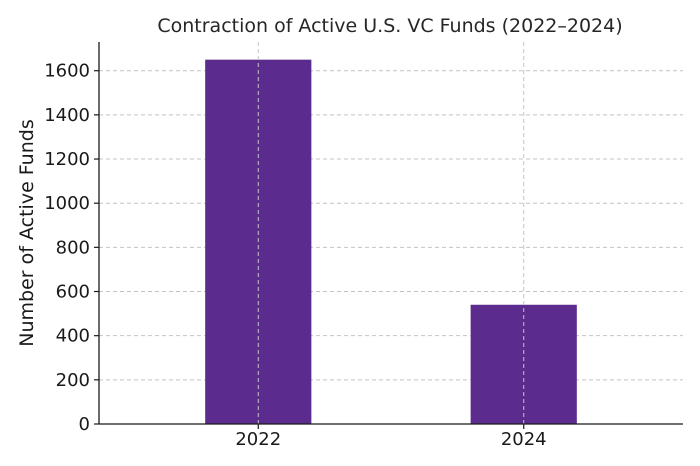  What do you see at coordinates (73, 292) in the screenshot?
I see `y-tick-label: 600` at bounding box center [73, 292].